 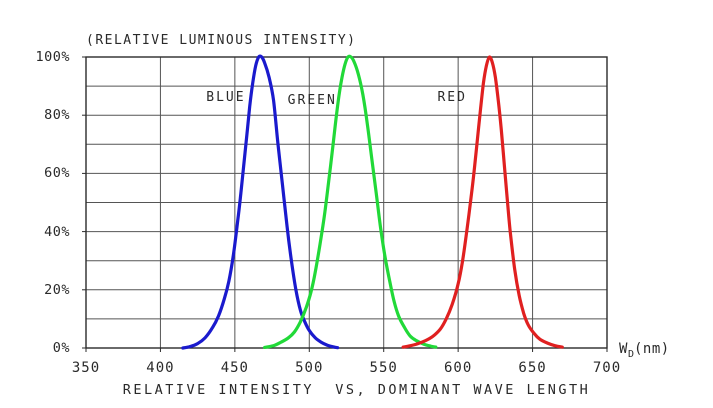 What do you see at coordinates (57, 115) in the screenshot?
I see `y-tick-label-80: 80%` at bounding box center [57, 115].